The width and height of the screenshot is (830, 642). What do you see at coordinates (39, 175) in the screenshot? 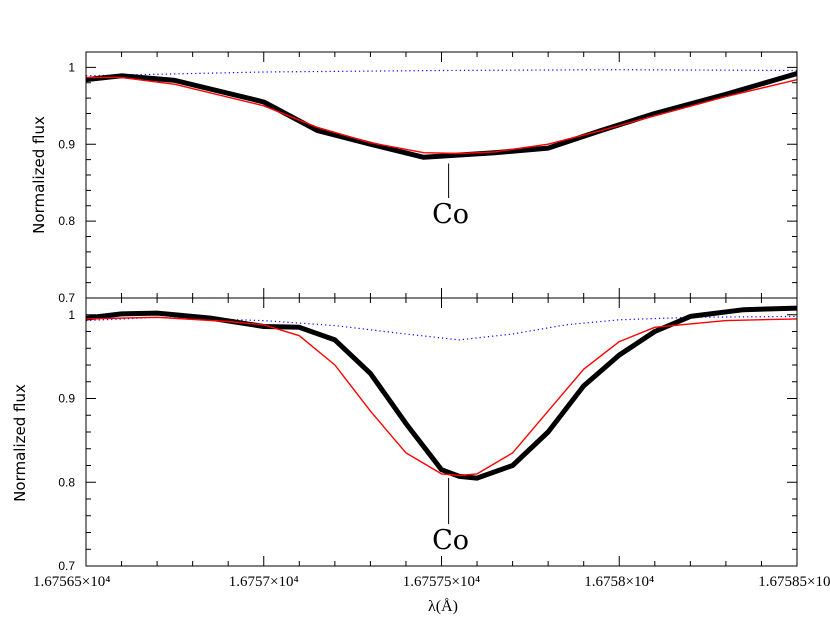
I see `ylabel-top: Normalized flux` at bounding box center [39, 175].